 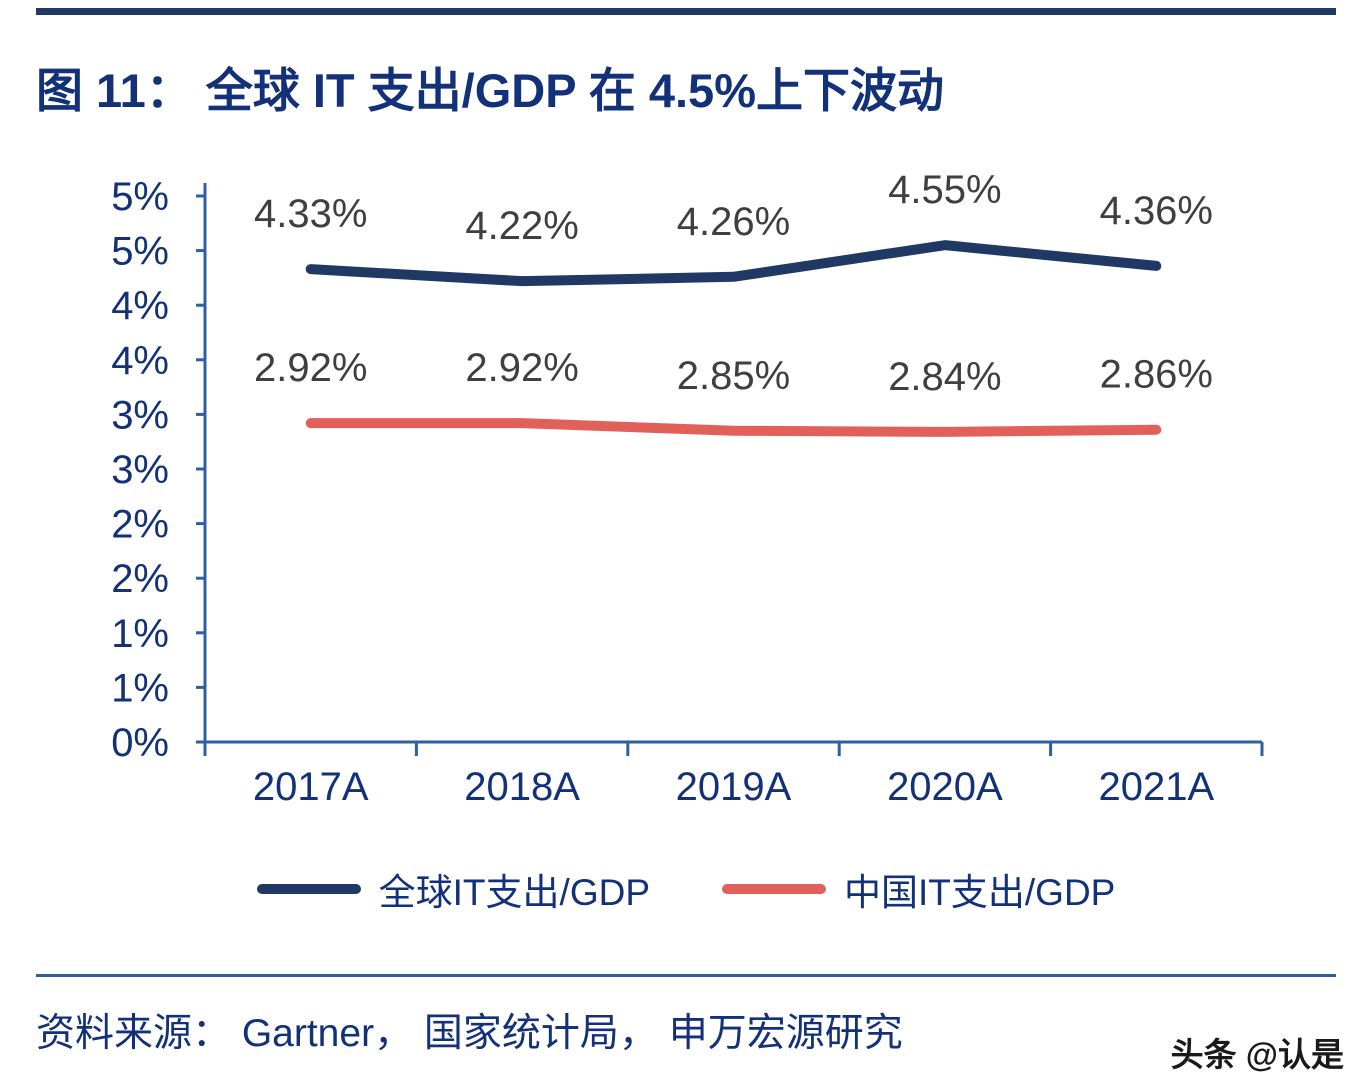 I want to click on legend-item-china: 中国IT支出/GDP, so click(x=918, y=889).